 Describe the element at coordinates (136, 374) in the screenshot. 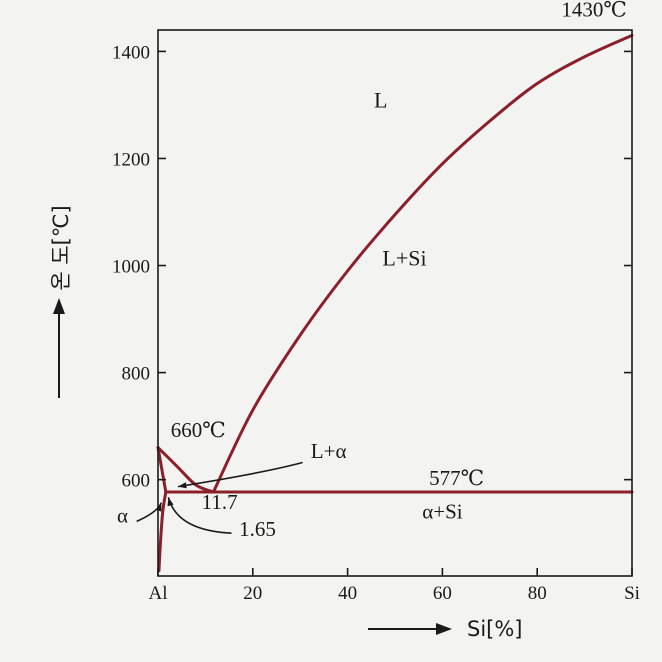

I see `y-tick-label: 800` at that location.